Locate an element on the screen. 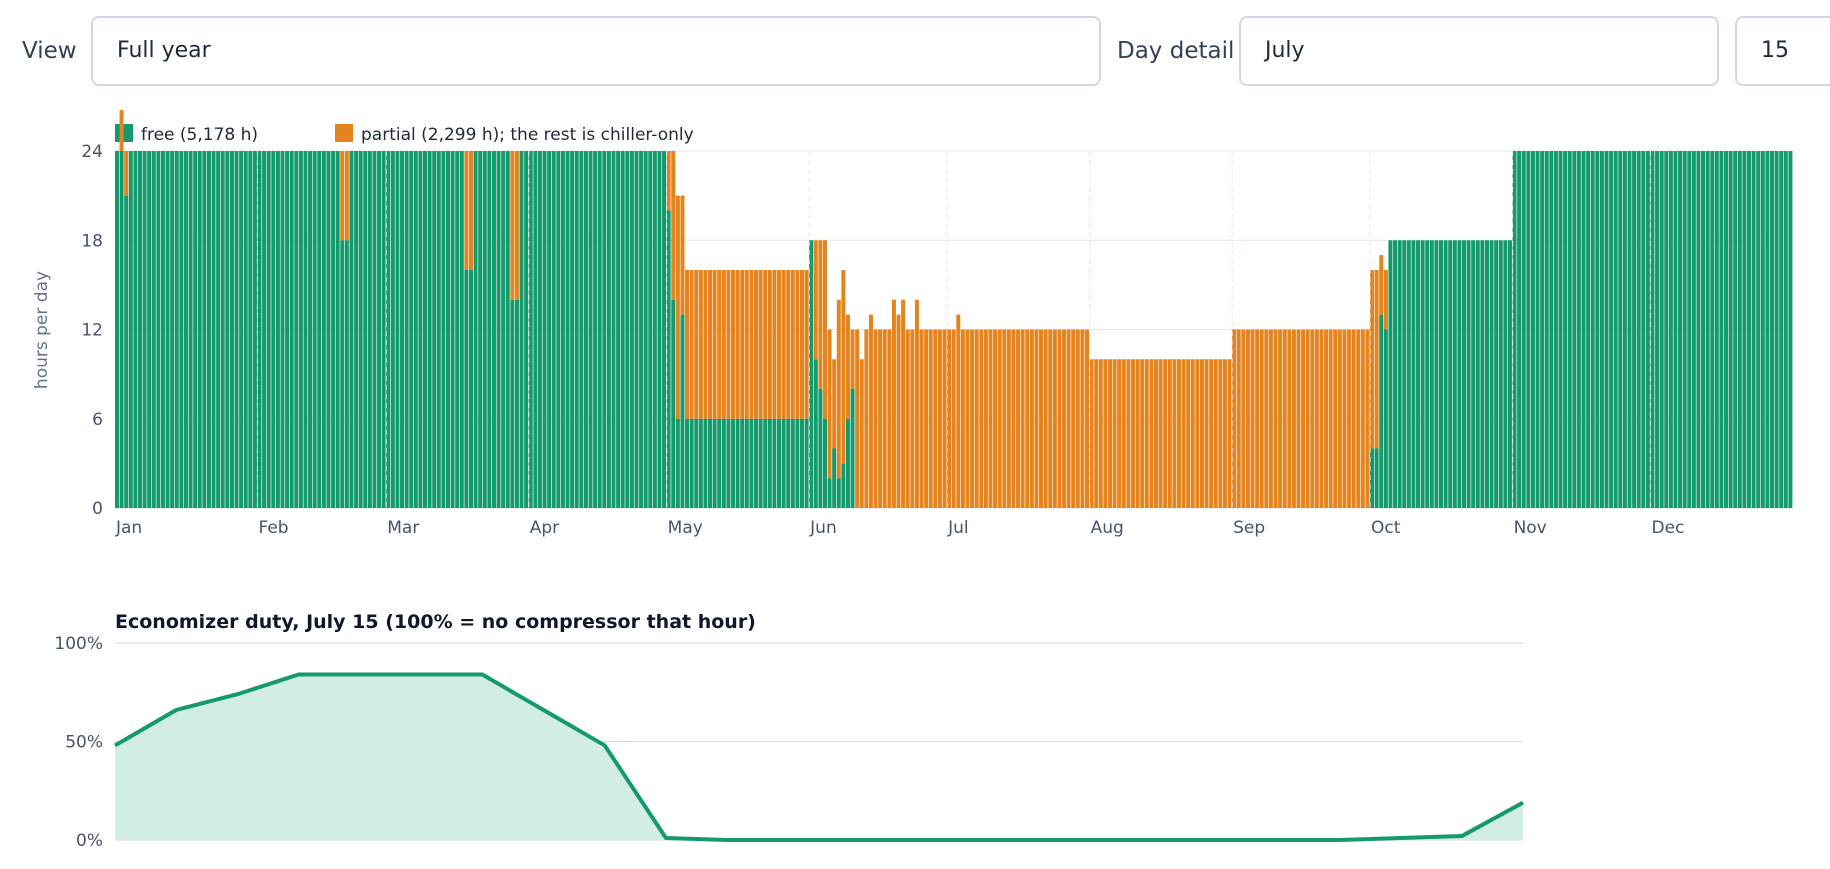 Image resolution: width=1830 pixels, height=869 pixels. x-tick-label: Jun is located at coordinates (823, 528).